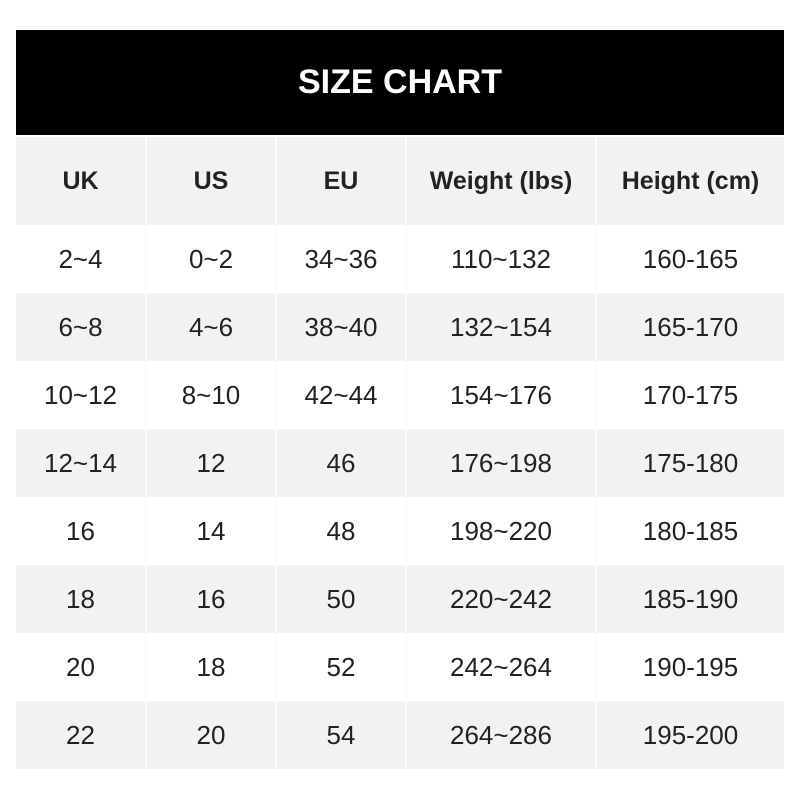  I want to click on table-row: 12~14 12 46 176~198 175-180, so click(400, 463).